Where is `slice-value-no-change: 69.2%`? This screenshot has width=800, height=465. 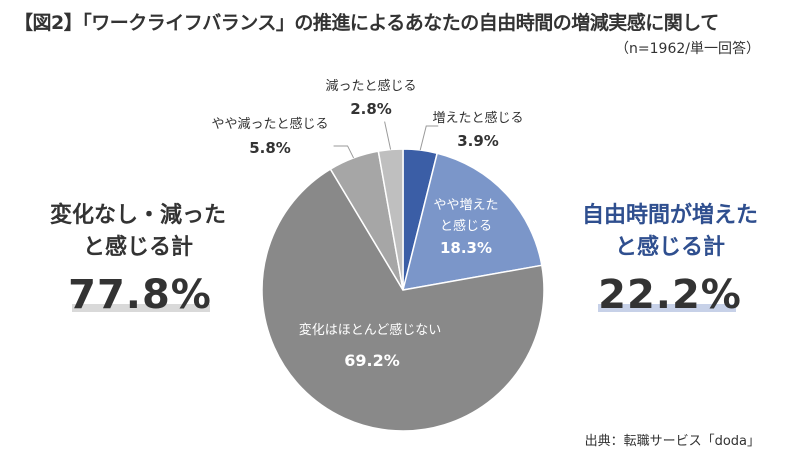
slice-value-no-change: 69.2% is located at coordinates (372, 360).